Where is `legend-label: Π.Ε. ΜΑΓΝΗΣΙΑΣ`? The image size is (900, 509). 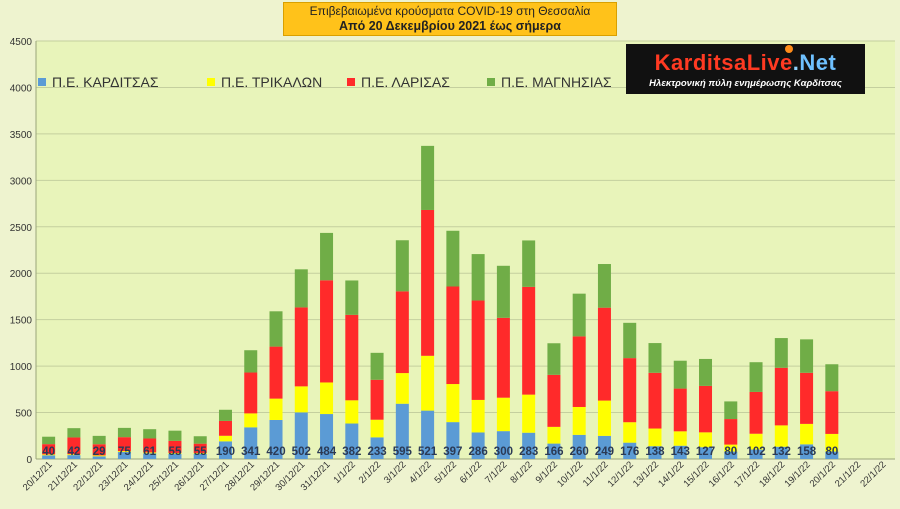 legend-label: Π.Ε. ΜΑΓΝΗΣΙΑΣ is located at coordinates (556, 82).